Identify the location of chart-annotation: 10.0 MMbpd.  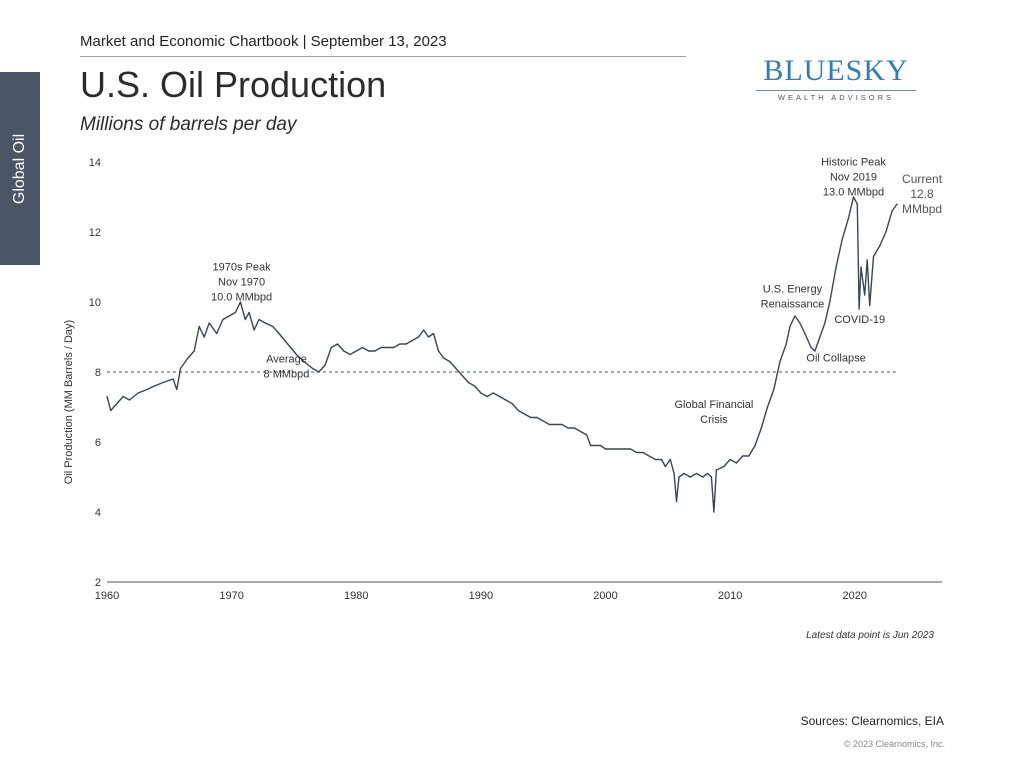
(241, 297).